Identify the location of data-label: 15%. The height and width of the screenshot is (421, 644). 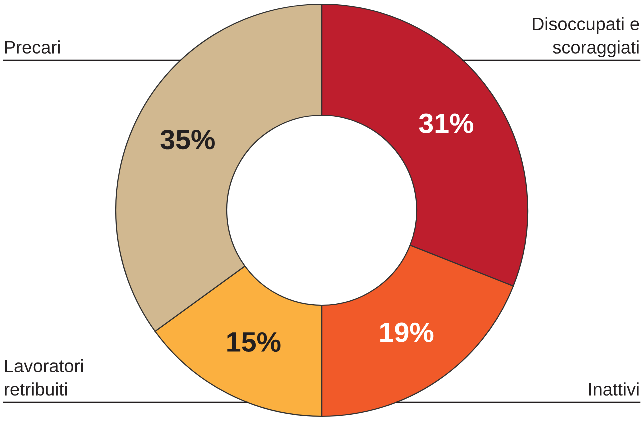
(254, 342).